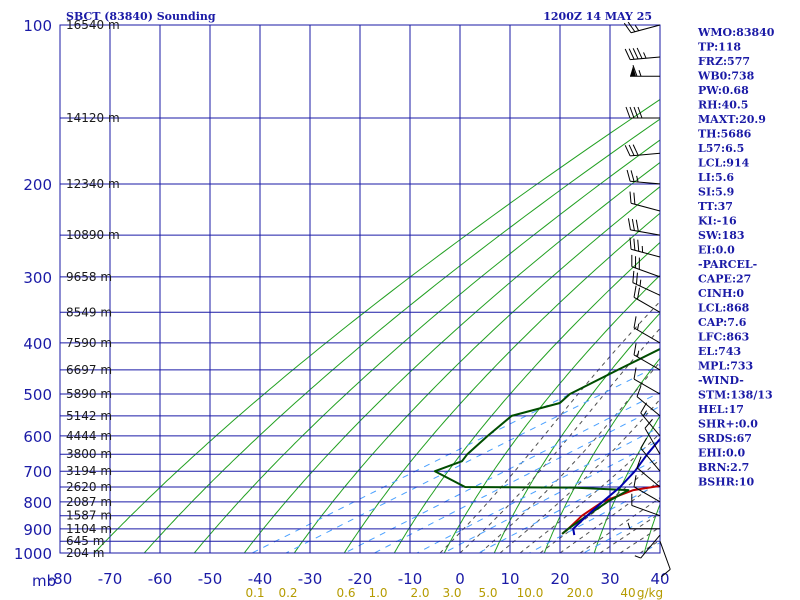  What do you see at coordinates (37, 395) in the screenshot?
I see `pressure-tick-label: 500` at bounding box center [37, 395].